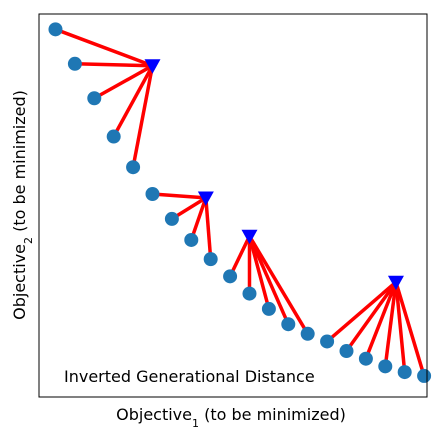 The height and width of the screenshot is (436, 438). I want to click on x-axis-label: Objective1 (to be minimized), so click(231, 417).